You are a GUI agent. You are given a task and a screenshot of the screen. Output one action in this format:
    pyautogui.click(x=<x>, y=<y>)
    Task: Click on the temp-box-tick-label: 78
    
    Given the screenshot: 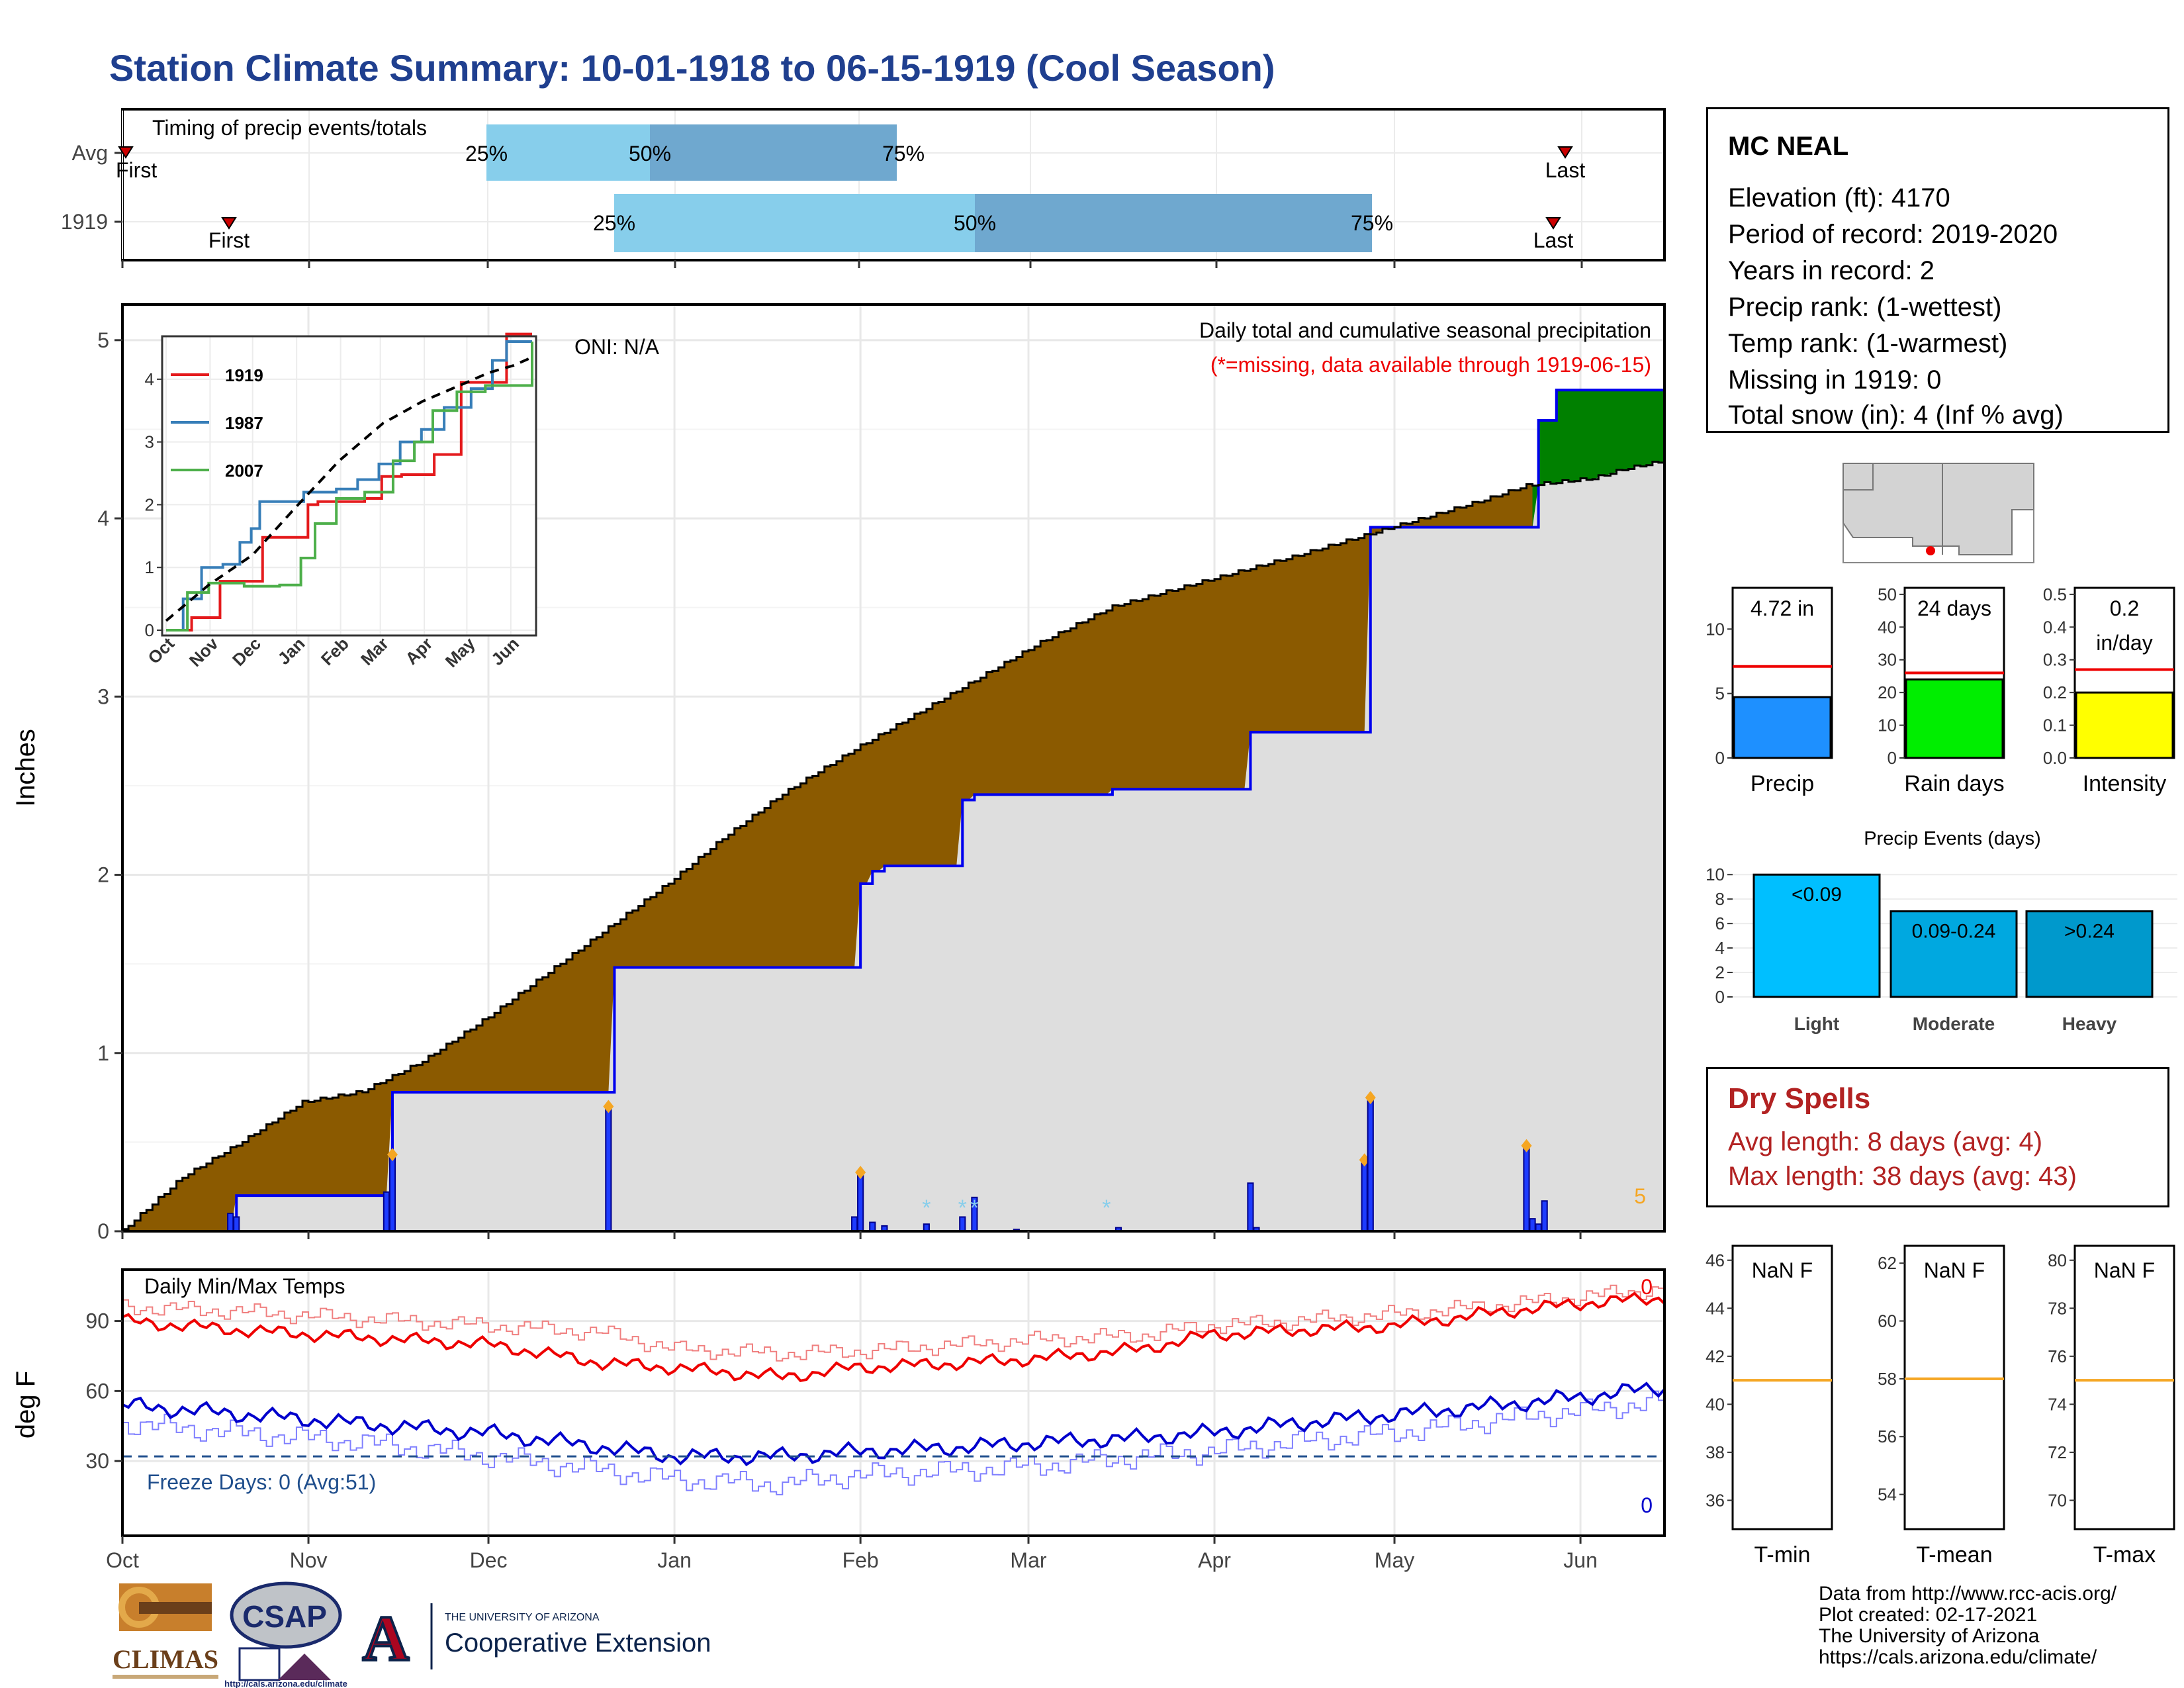 What is the action you would take?
    pyautogui.click(x=2057, y=1308)
    